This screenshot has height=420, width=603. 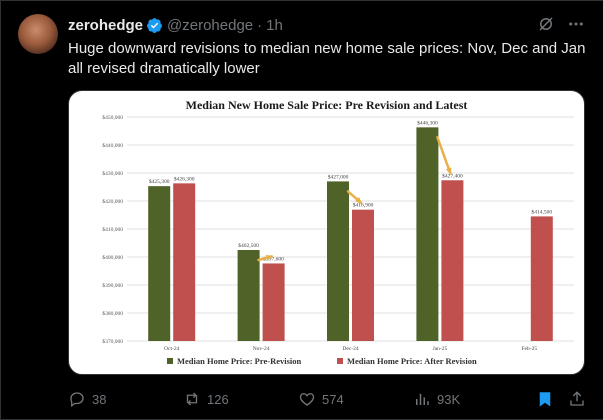 What do you see at coordinates (530, 349) in the screenshot?
I see `x-tick-label: Feb-25` at bounding box center [530, 349].